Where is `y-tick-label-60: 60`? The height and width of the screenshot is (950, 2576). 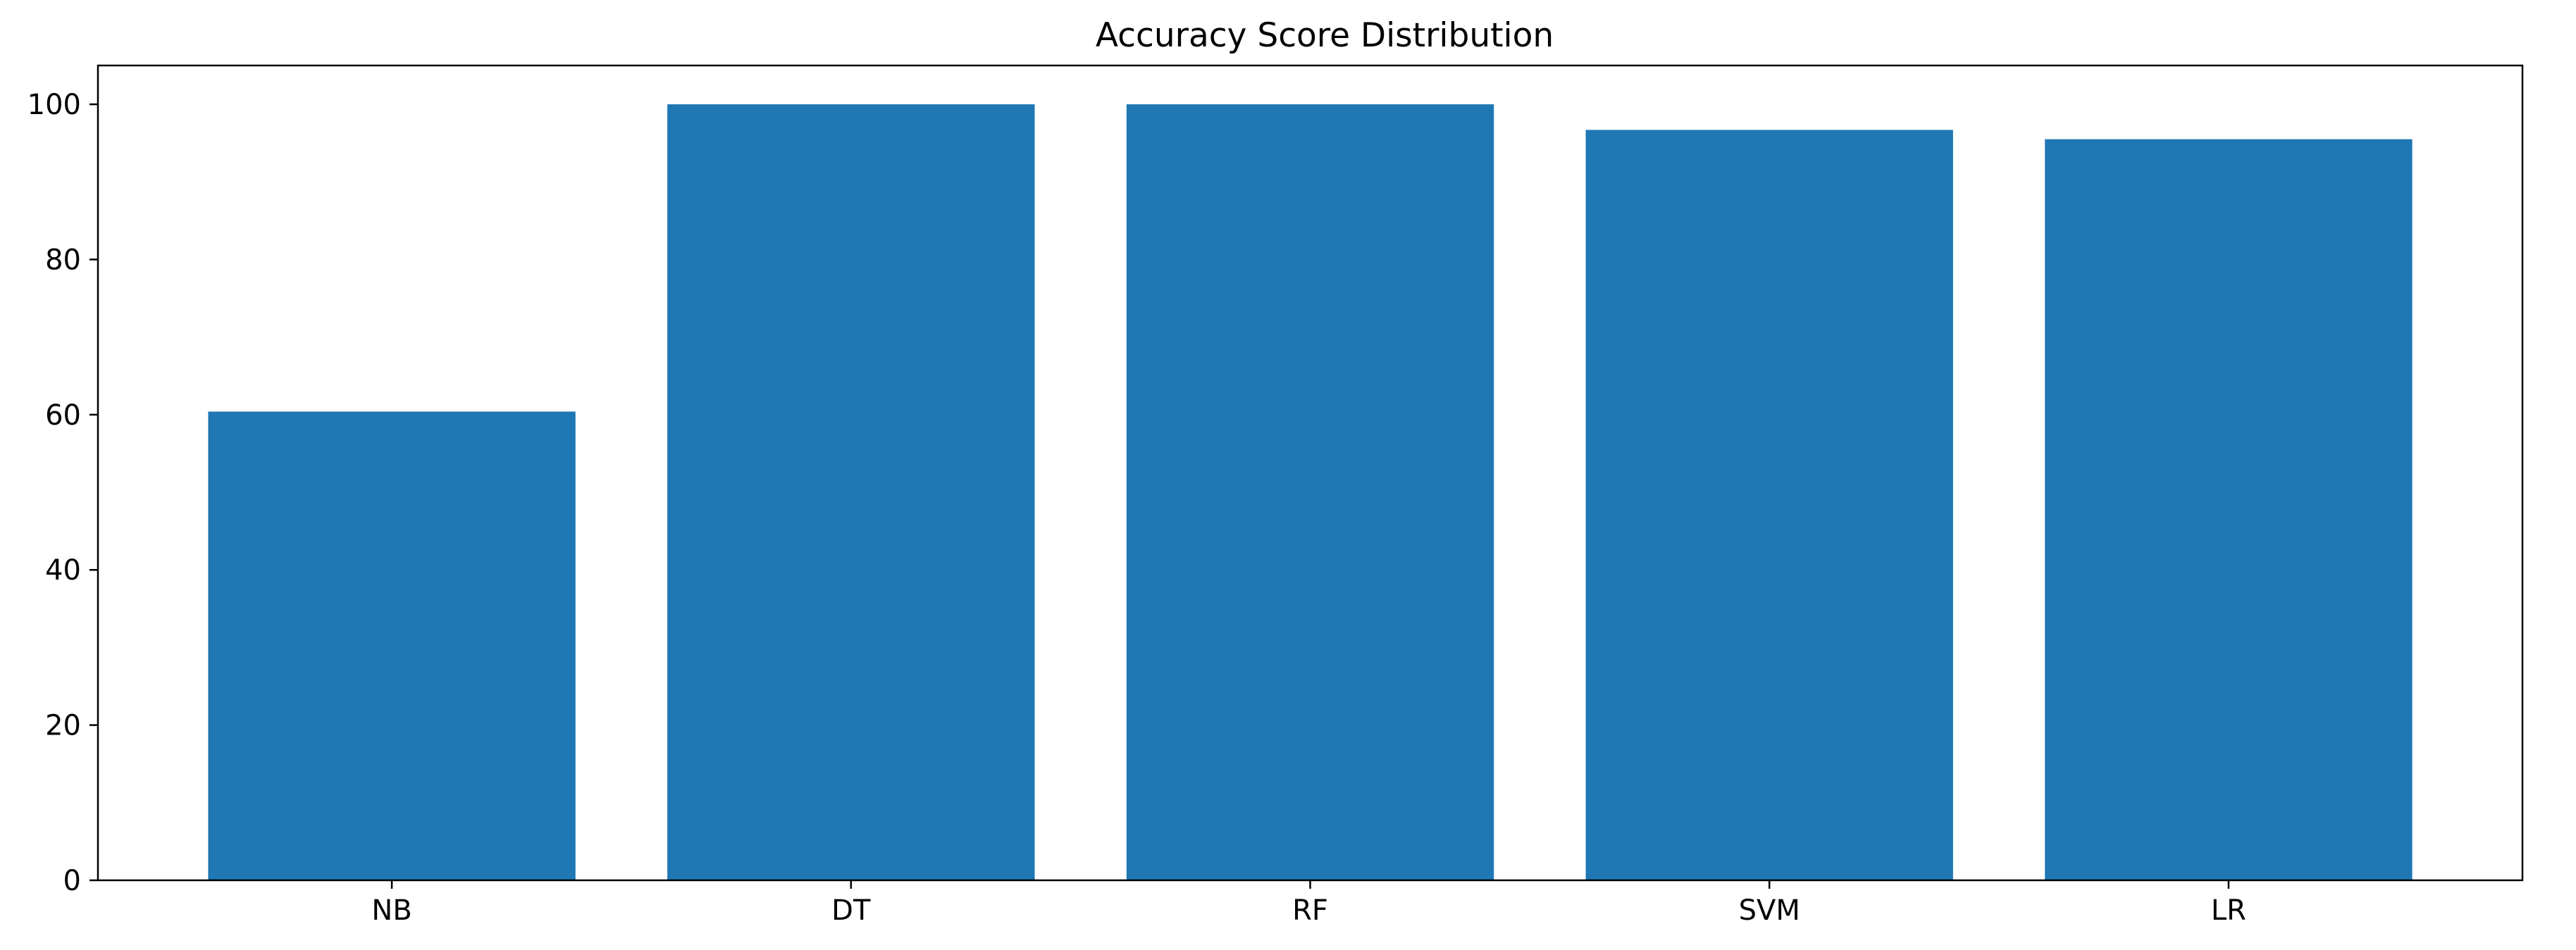
y-tick-label-60: 60 is located at coordinates (63, 415).